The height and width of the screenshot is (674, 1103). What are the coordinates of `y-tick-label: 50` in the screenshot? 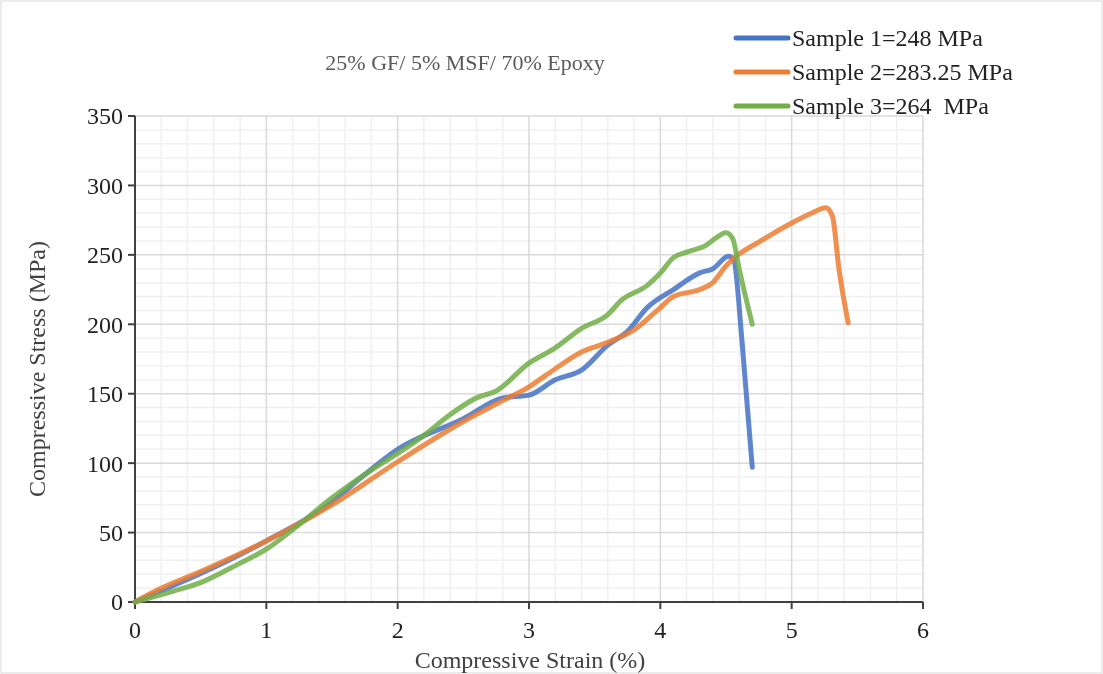 It's located at (111, 532).